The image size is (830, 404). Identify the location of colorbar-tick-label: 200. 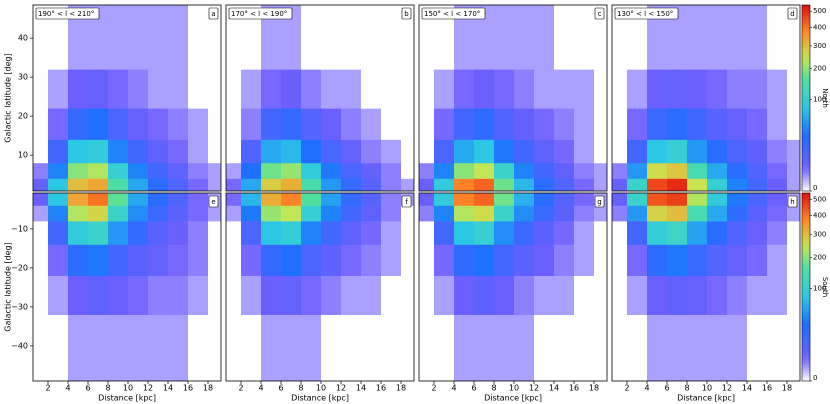
(819, 257).